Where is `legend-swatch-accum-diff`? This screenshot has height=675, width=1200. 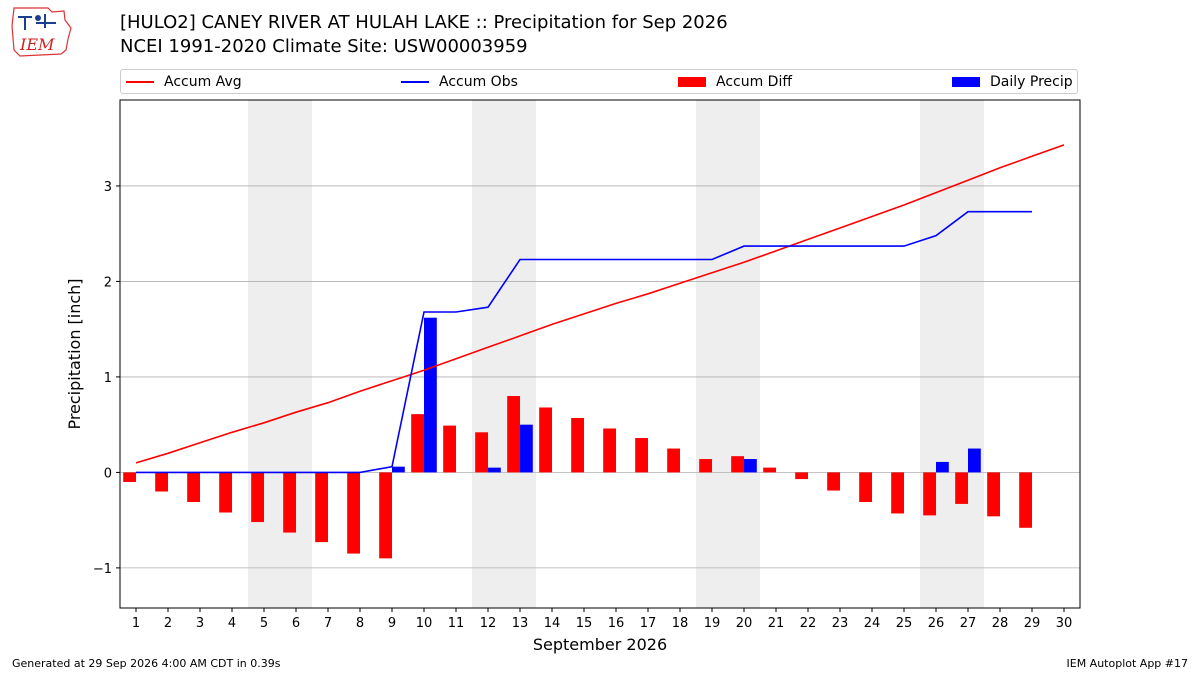 legend-swatch-accum-diff is located at coordinates (692, 81).